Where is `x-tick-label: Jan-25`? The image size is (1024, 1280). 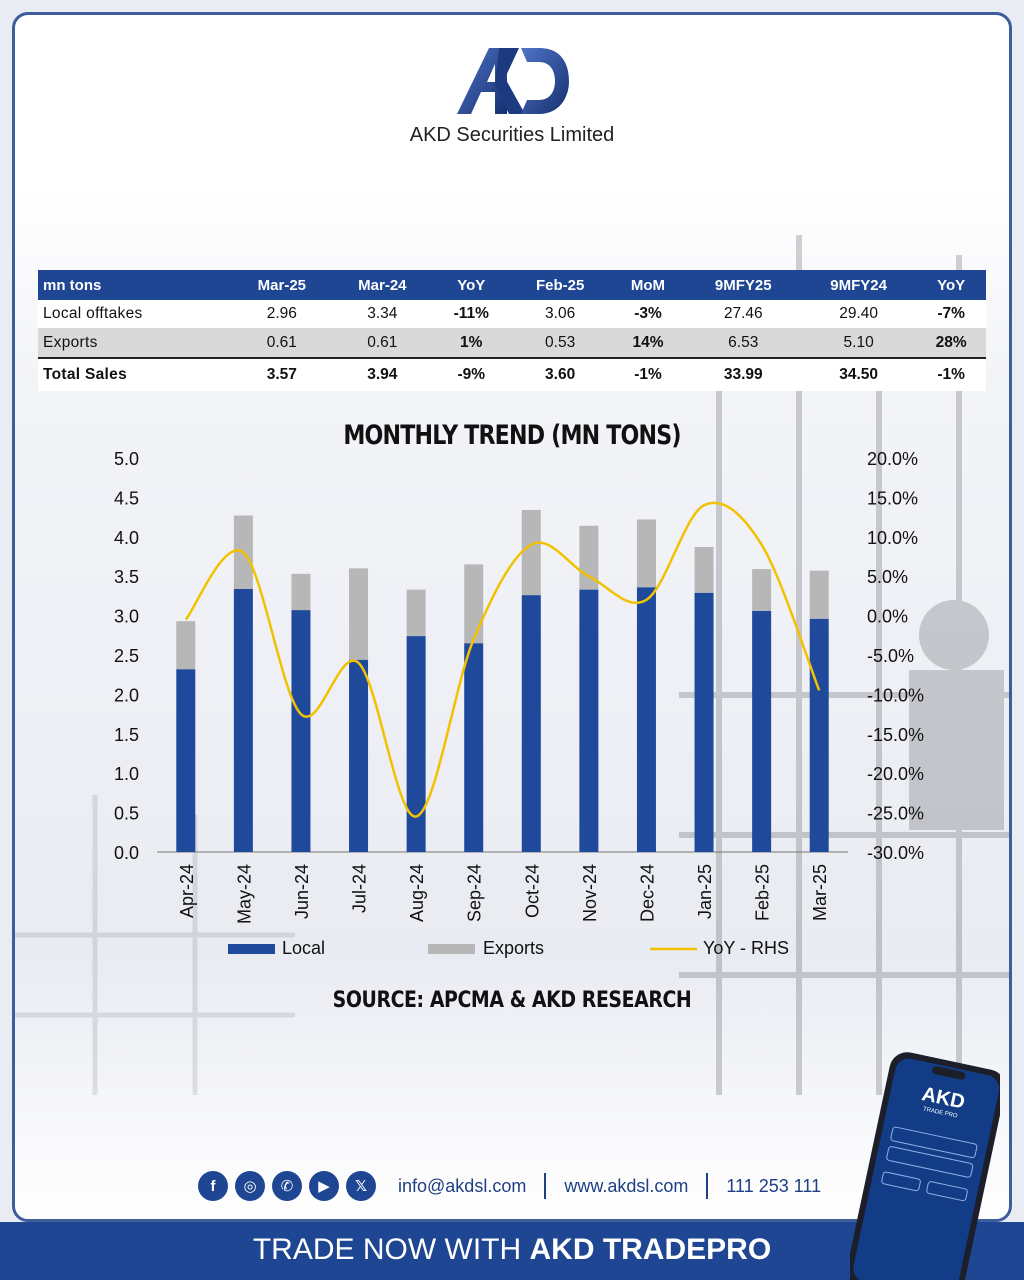 x-tick-label: Jan-25 is located at coordinates (705, 891).